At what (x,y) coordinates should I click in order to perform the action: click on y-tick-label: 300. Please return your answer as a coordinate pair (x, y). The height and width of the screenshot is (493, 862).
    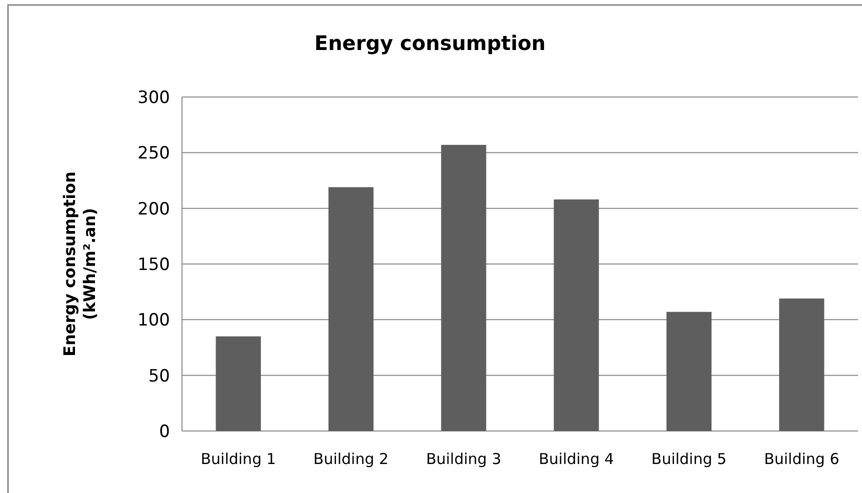
    Looking at the image, I should click on (154, 98).